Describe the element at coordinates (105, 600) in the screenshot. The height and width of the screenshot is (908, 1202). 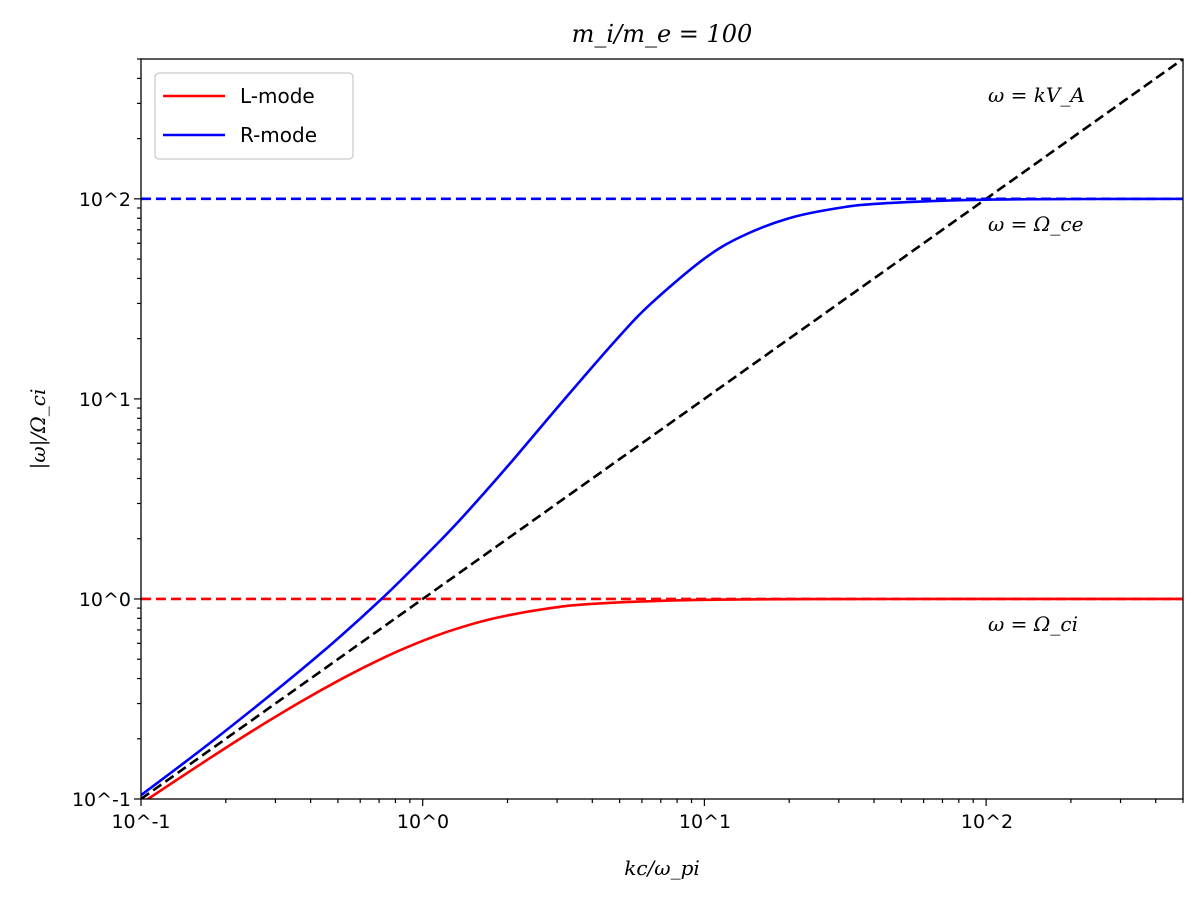
I see `y-tick-label: 10^0` at that location.